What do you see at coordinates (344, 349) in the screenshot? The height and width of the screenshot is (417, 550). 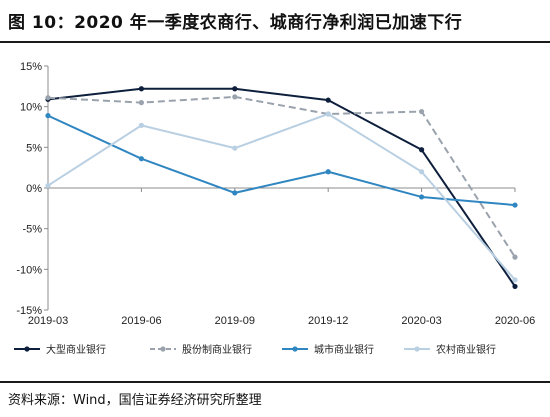 I see `legend-label: 城市商业银行` at bounding box center [344, 349].